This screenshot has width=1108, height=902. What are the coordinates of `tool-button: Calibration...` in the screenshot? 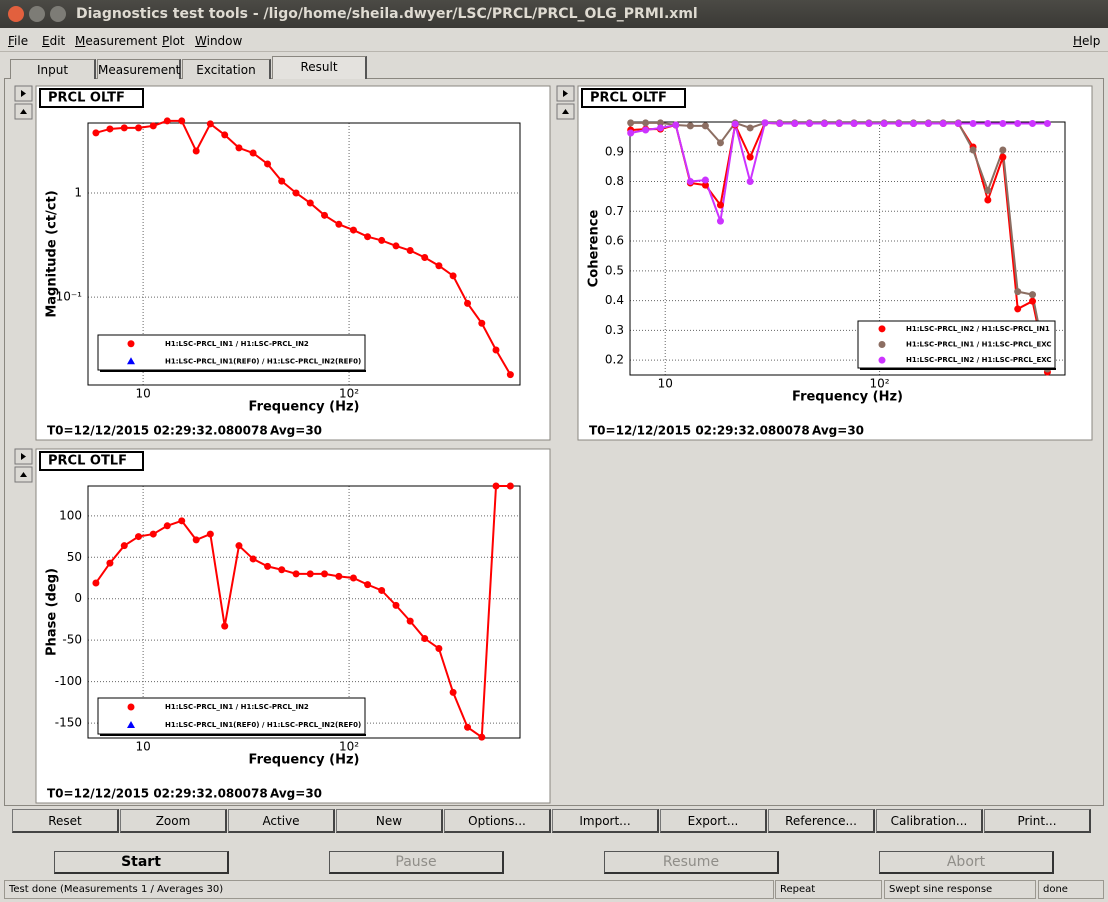 It's located at (929, 821).